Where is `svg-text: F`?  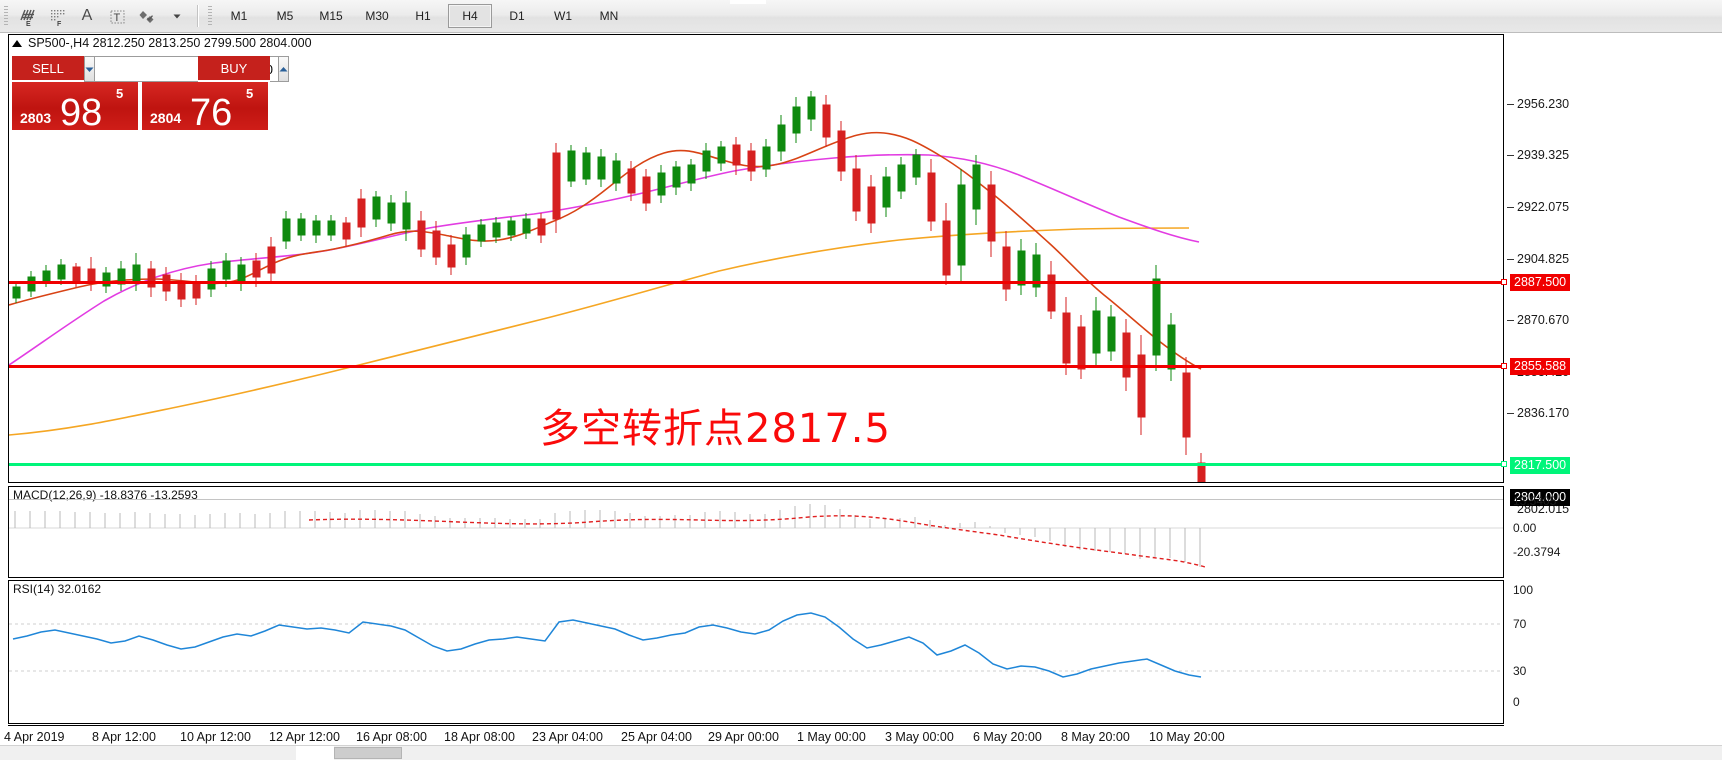
svg-text: F is located at coordinates (59, 23).